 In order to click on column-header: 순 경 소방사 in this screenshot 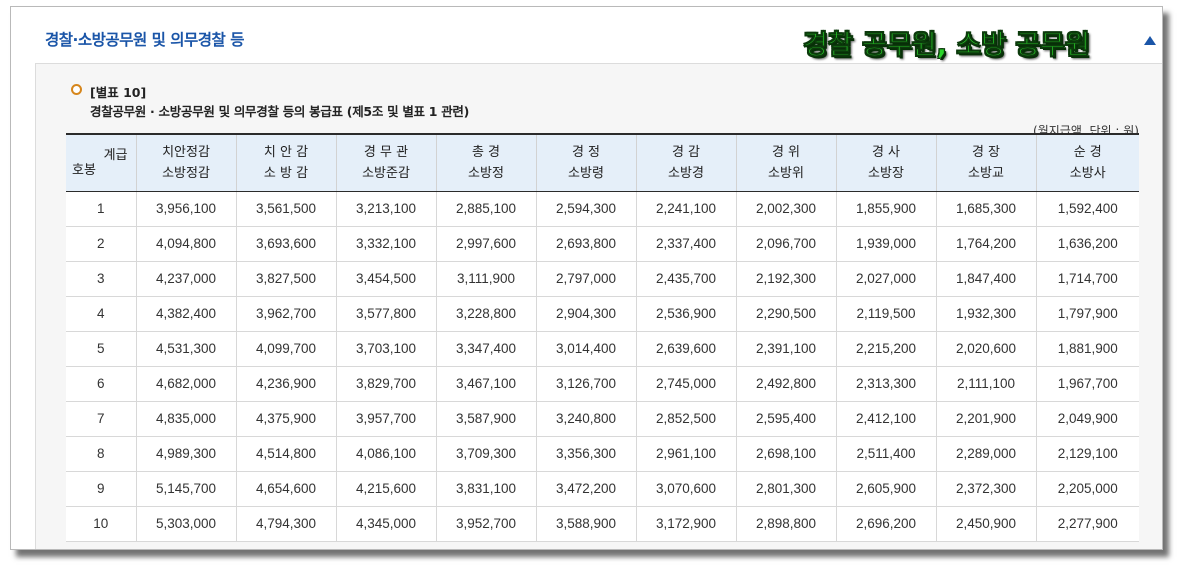, I will do `click(1087, 162)`.